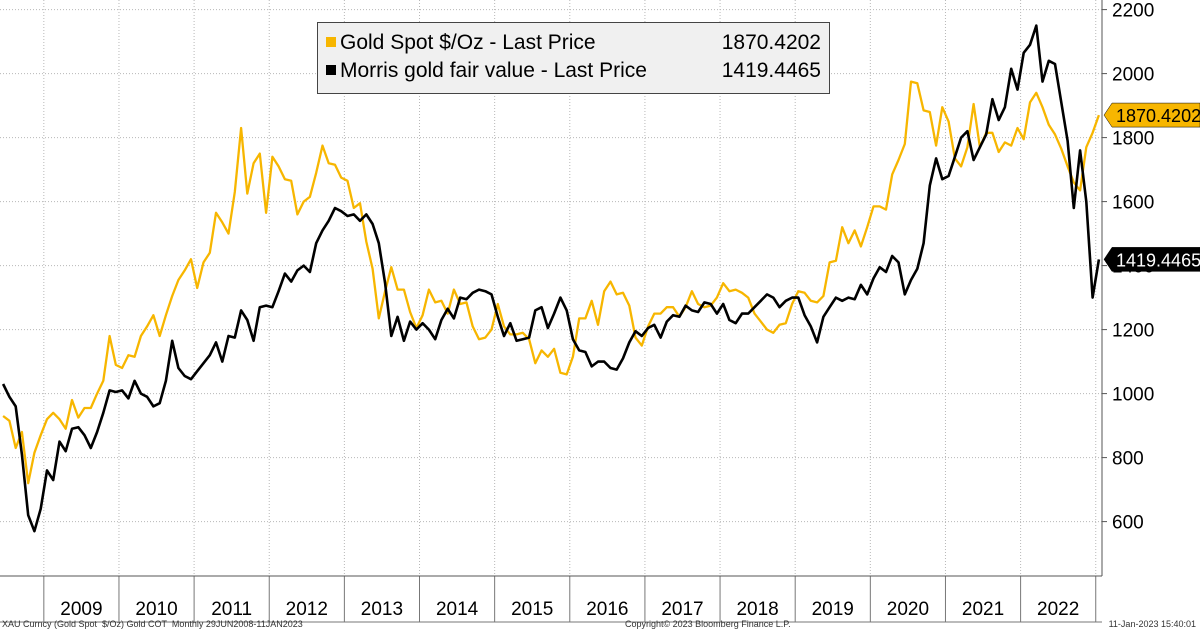 The image size is (1200, 634). Describe the element at coordinates (708, 624) in the screenshot. I see `footer-copyright: Copyright© 2023 Bloomberg Finance L.P.` at that location.